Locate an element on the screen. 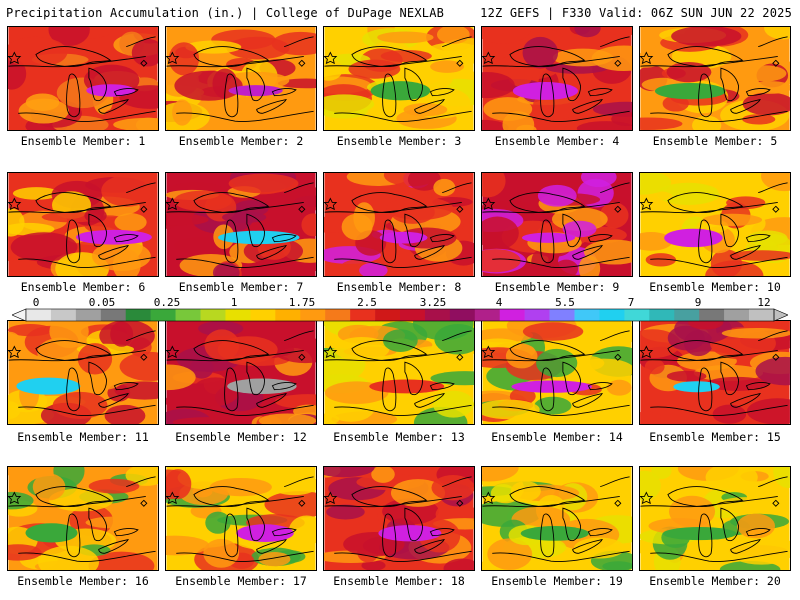 This screenshot has height=600, width=800. colorbar-tick-label: 0.05 is located at coordinates (102, 302).